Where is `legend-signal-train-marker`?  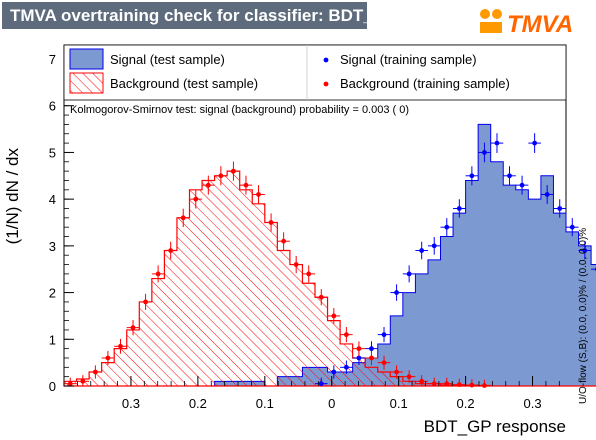 legend-signal-train-marker is located at coordinates (326, 60).